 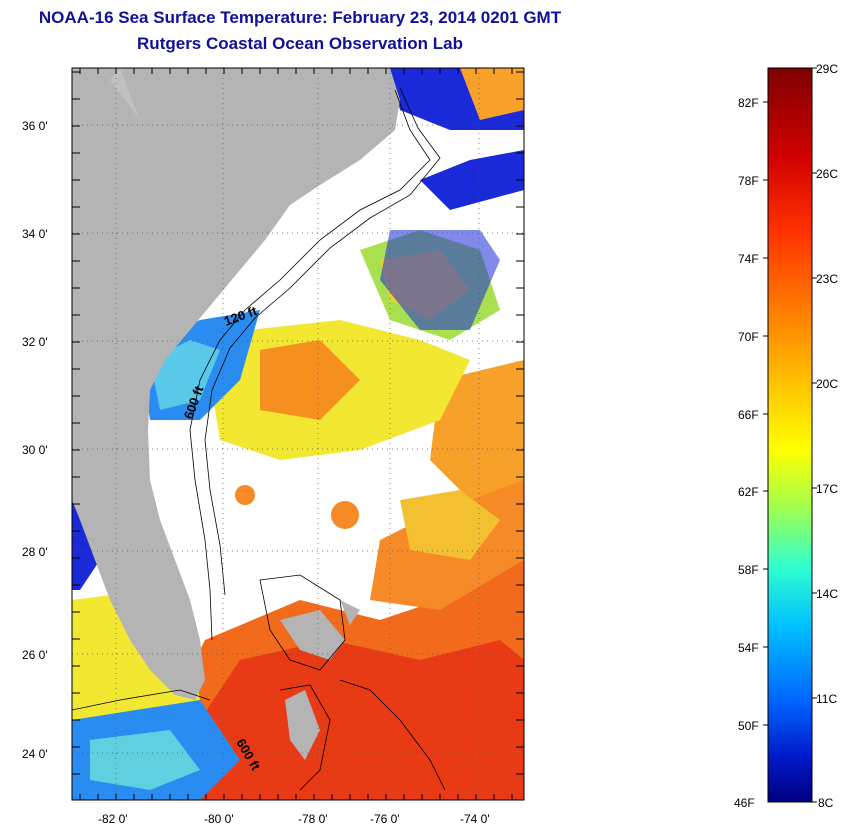 What do you see at coordinates (35, 754) in the screenshot?
I see `lat-label: 24 0'` at bounding box center [35, 754].